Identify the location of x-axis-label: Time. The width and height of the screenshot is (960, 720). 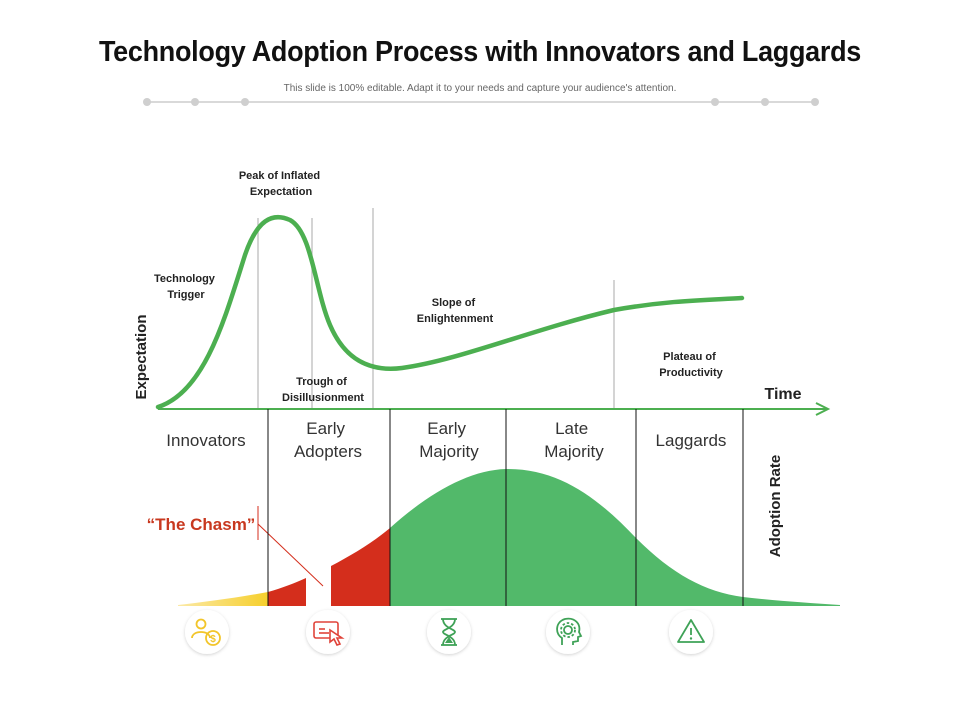
(782, 394).